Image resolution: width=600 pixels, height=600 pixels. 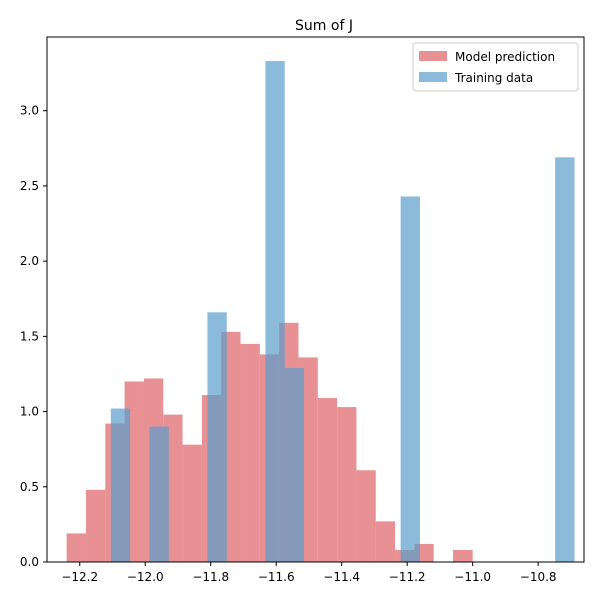 I want to click on y-tick-label: 2.0, so click(x=29, y=261).